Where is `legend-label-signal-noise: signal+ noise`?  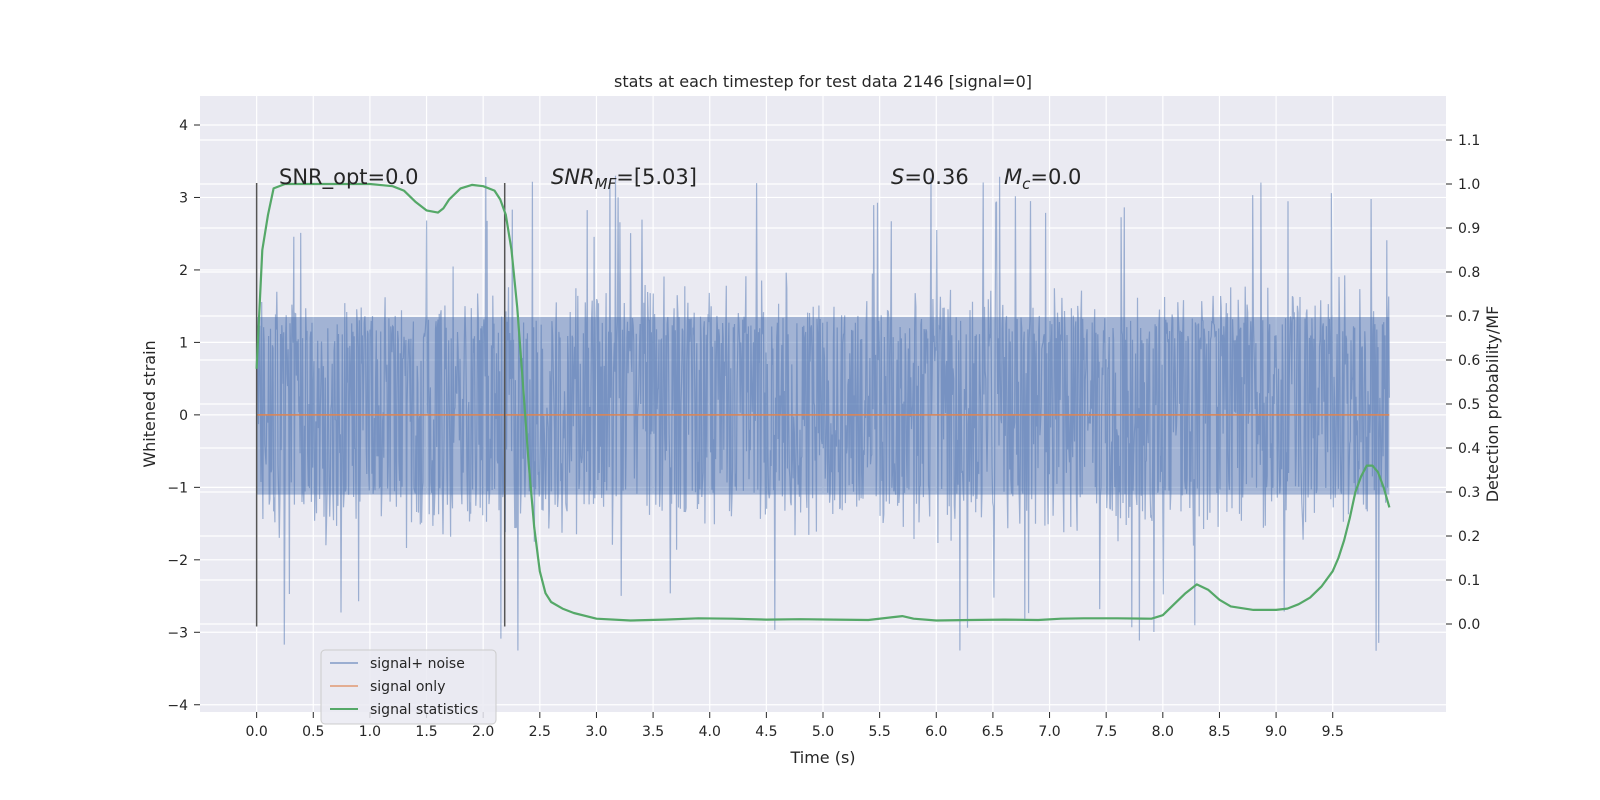
legend-label-signal-noise: signal+ noise is located at coordinates (417, 664).